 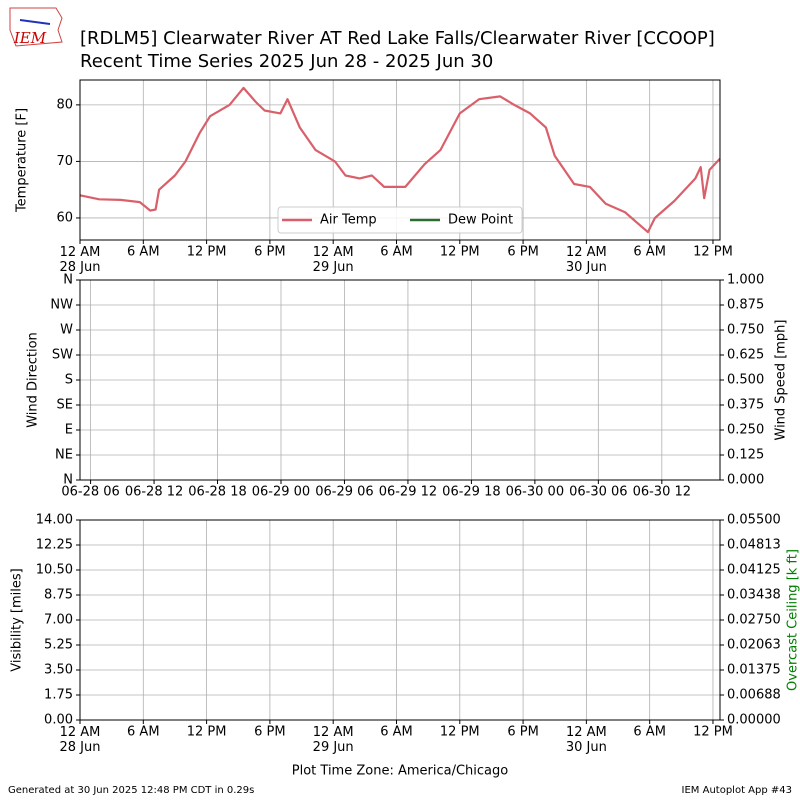 What do you see at coordinates (58, 695) in the screenshot?
I see `y-tick-label: 1.75` at bounding box center [58, 695].